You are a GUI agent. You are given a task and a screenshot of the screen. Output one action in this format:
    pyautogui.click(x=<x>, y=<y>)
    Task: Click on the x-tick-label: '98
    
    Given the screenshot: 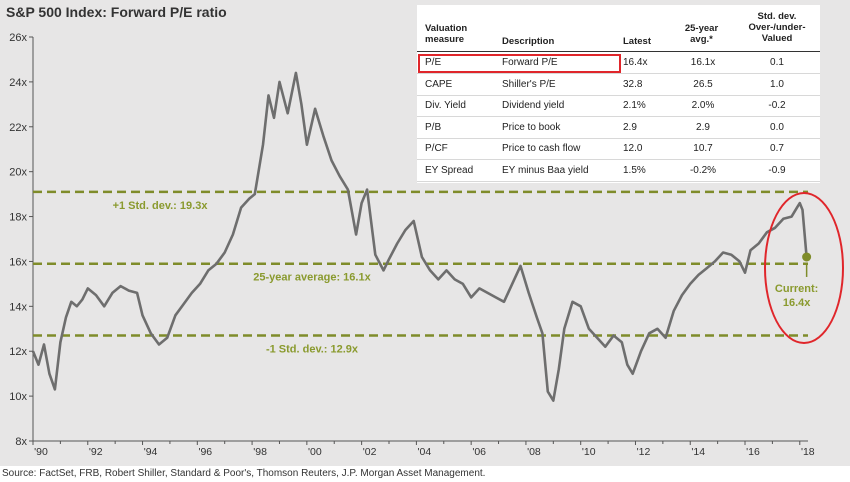 What is the action you would take?
    pyautogui.click(x=260, y=452)
    